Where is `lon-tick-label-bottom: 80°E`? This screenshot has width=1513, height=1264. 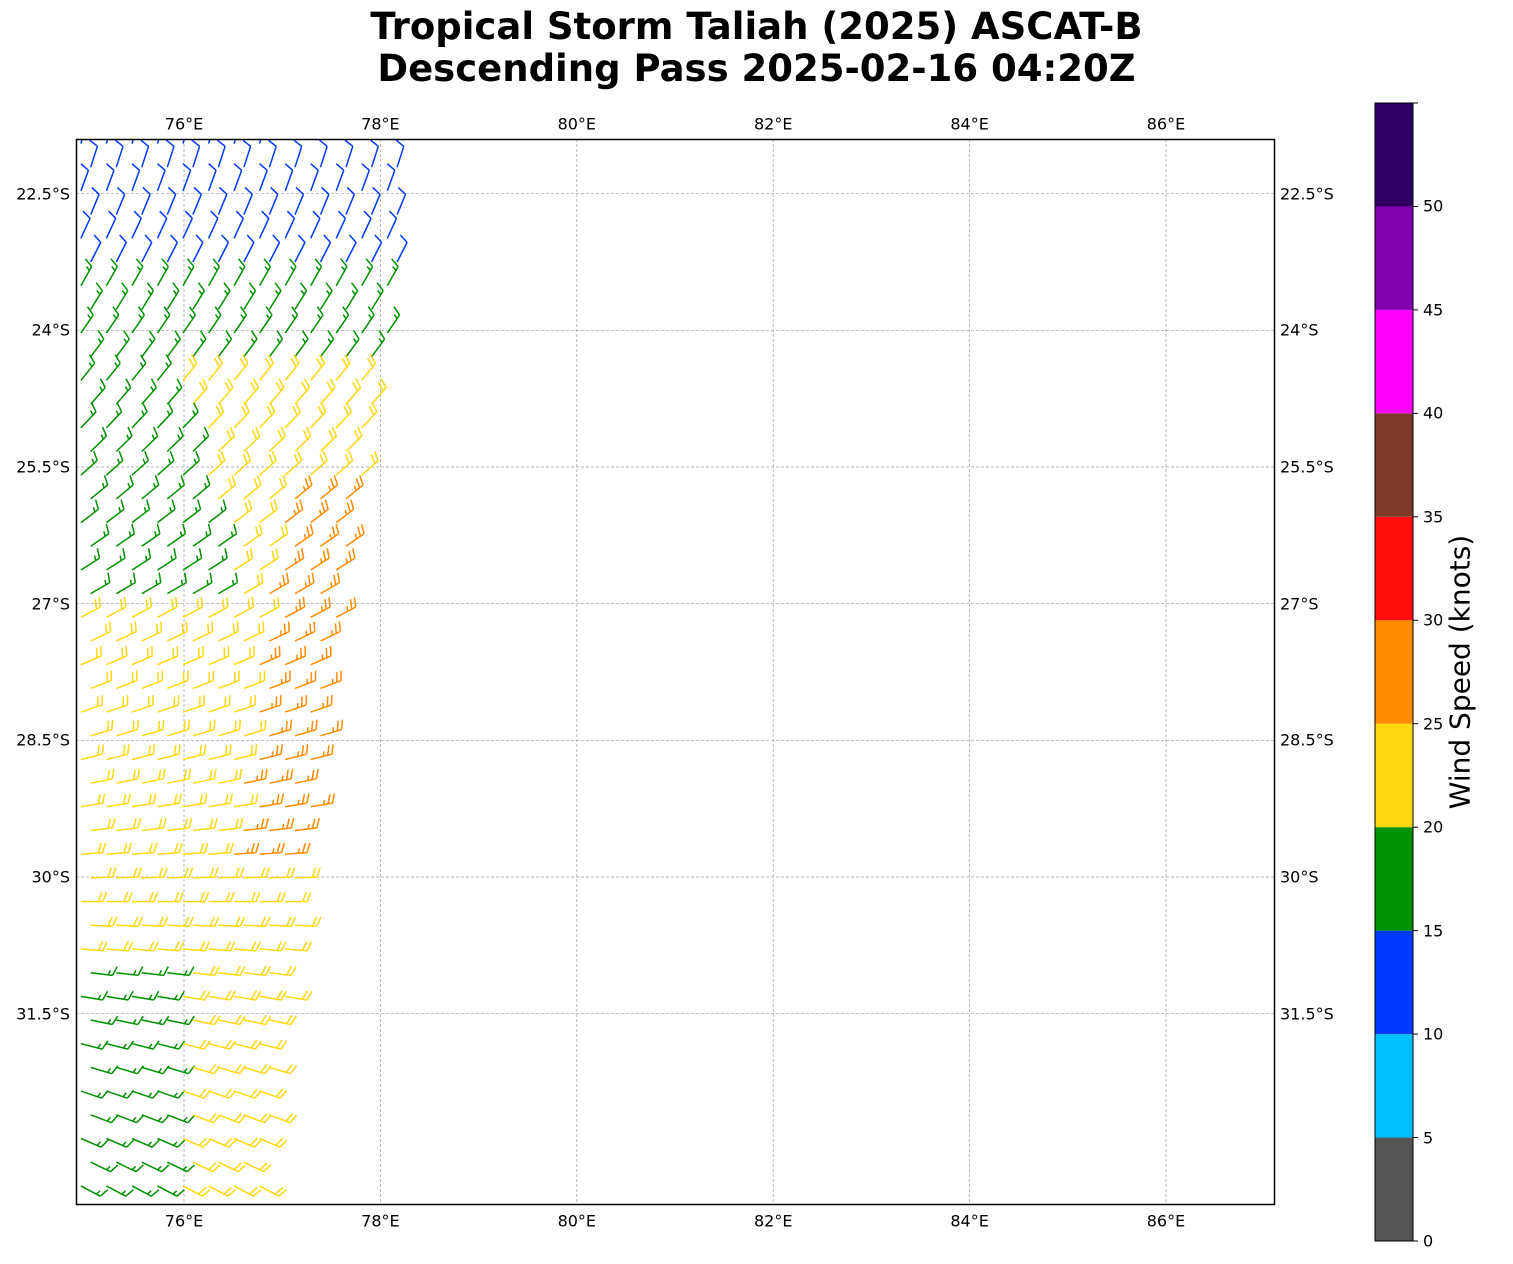 lon-tick-label-bottom: 80°E is located at coordinates (577, 1221).